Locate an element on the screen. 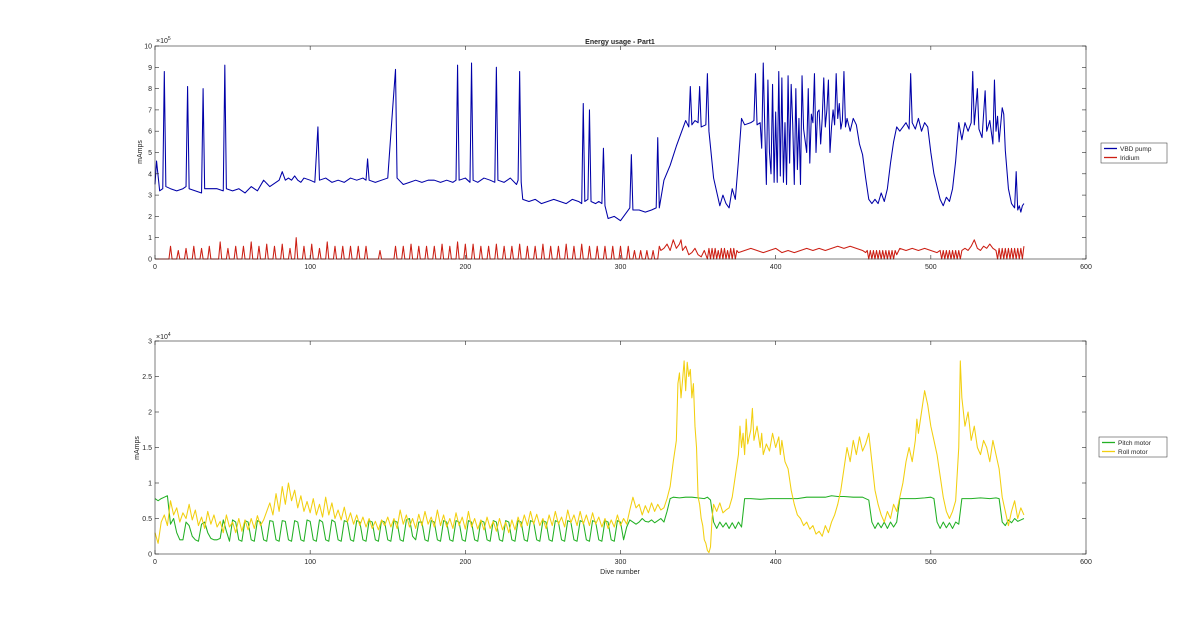 The image size is (1200, 622). bottom-x-tick-label-200: 200 is located at coordinates (465, 562).